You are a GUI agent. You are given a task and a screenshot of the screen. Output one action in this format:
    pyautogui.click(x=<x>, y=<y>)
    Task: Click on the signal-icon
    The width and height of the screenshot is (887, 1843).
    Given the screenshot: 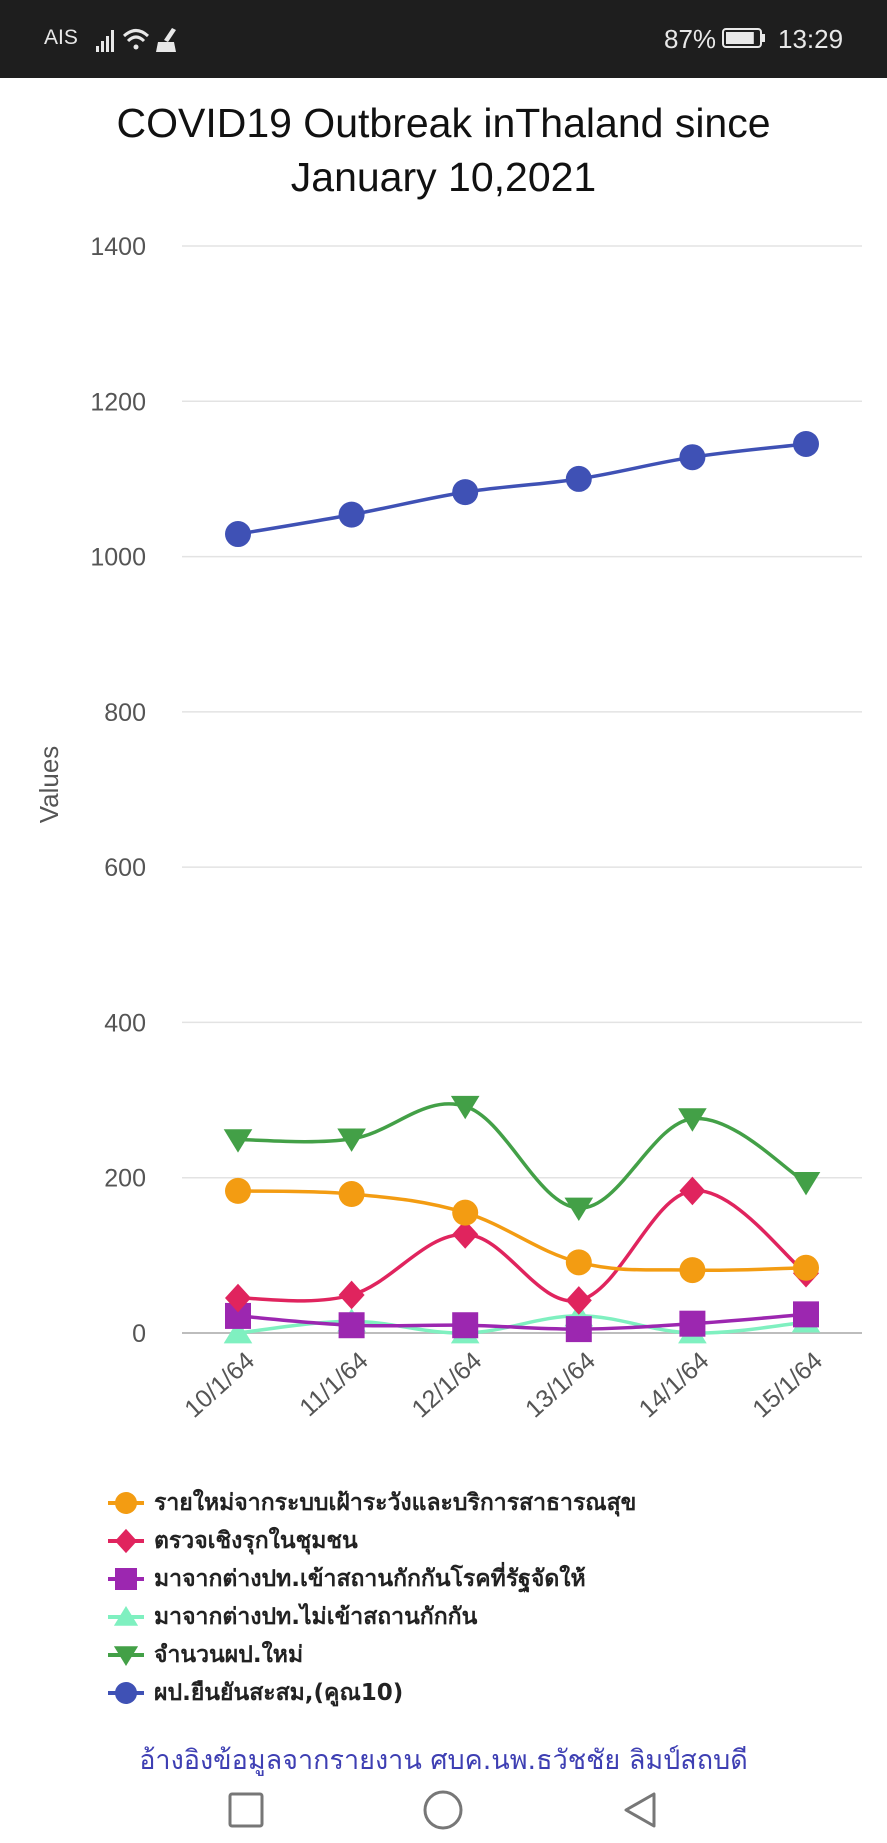 What is the action you would take?
    pyautogui.click(x=105, y=41)
    